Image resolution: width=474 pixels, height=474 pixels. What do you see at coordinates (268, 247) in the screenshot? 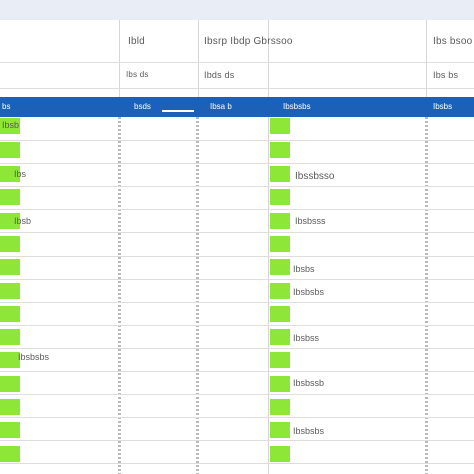
I see `column-separator` at bounding box center [268, 247].